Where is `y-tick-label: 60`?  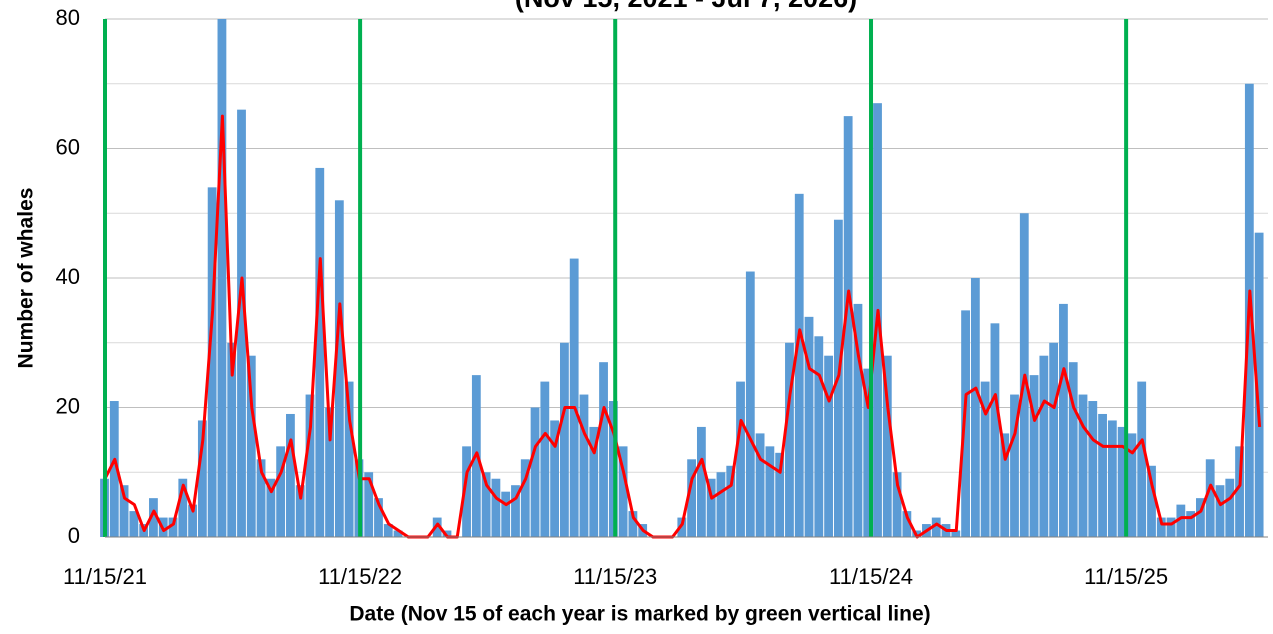
y-tick-label: 60 is located at coordinates (68, 146).